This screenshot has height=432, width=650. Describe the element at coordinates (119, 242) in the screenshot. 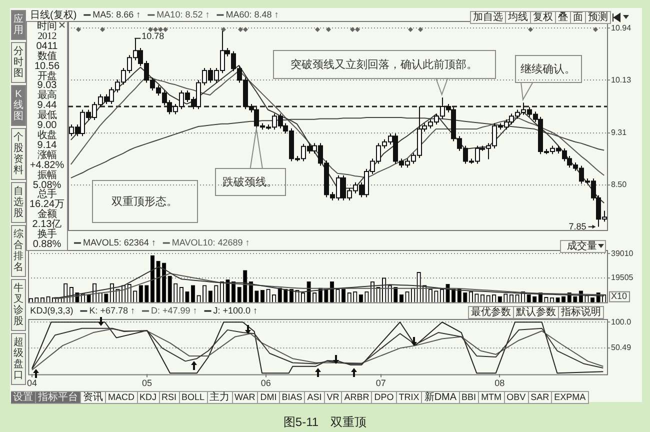

I see `legend-label: MAVOL5: 62364 ↑` at that location.